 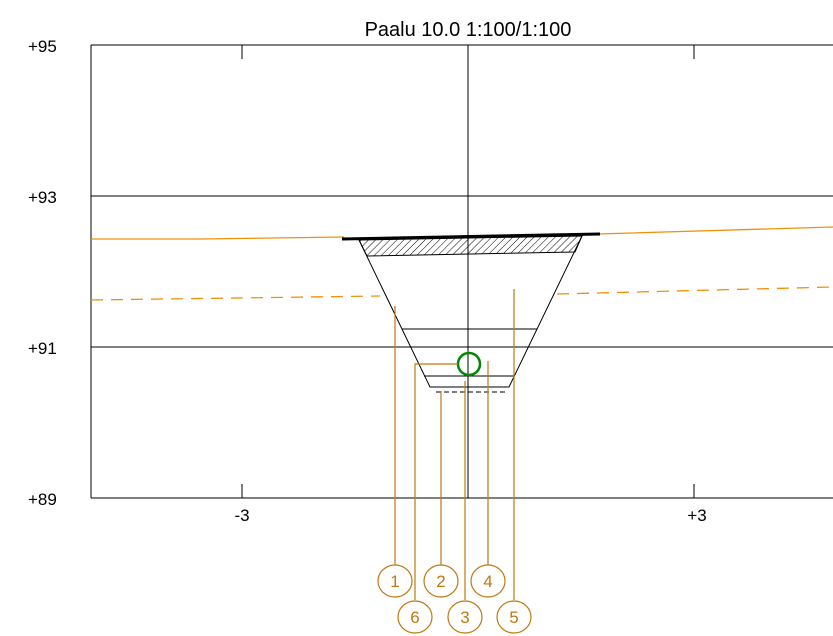 I want to click on callout-label: 2, so click(x=440, y=581).